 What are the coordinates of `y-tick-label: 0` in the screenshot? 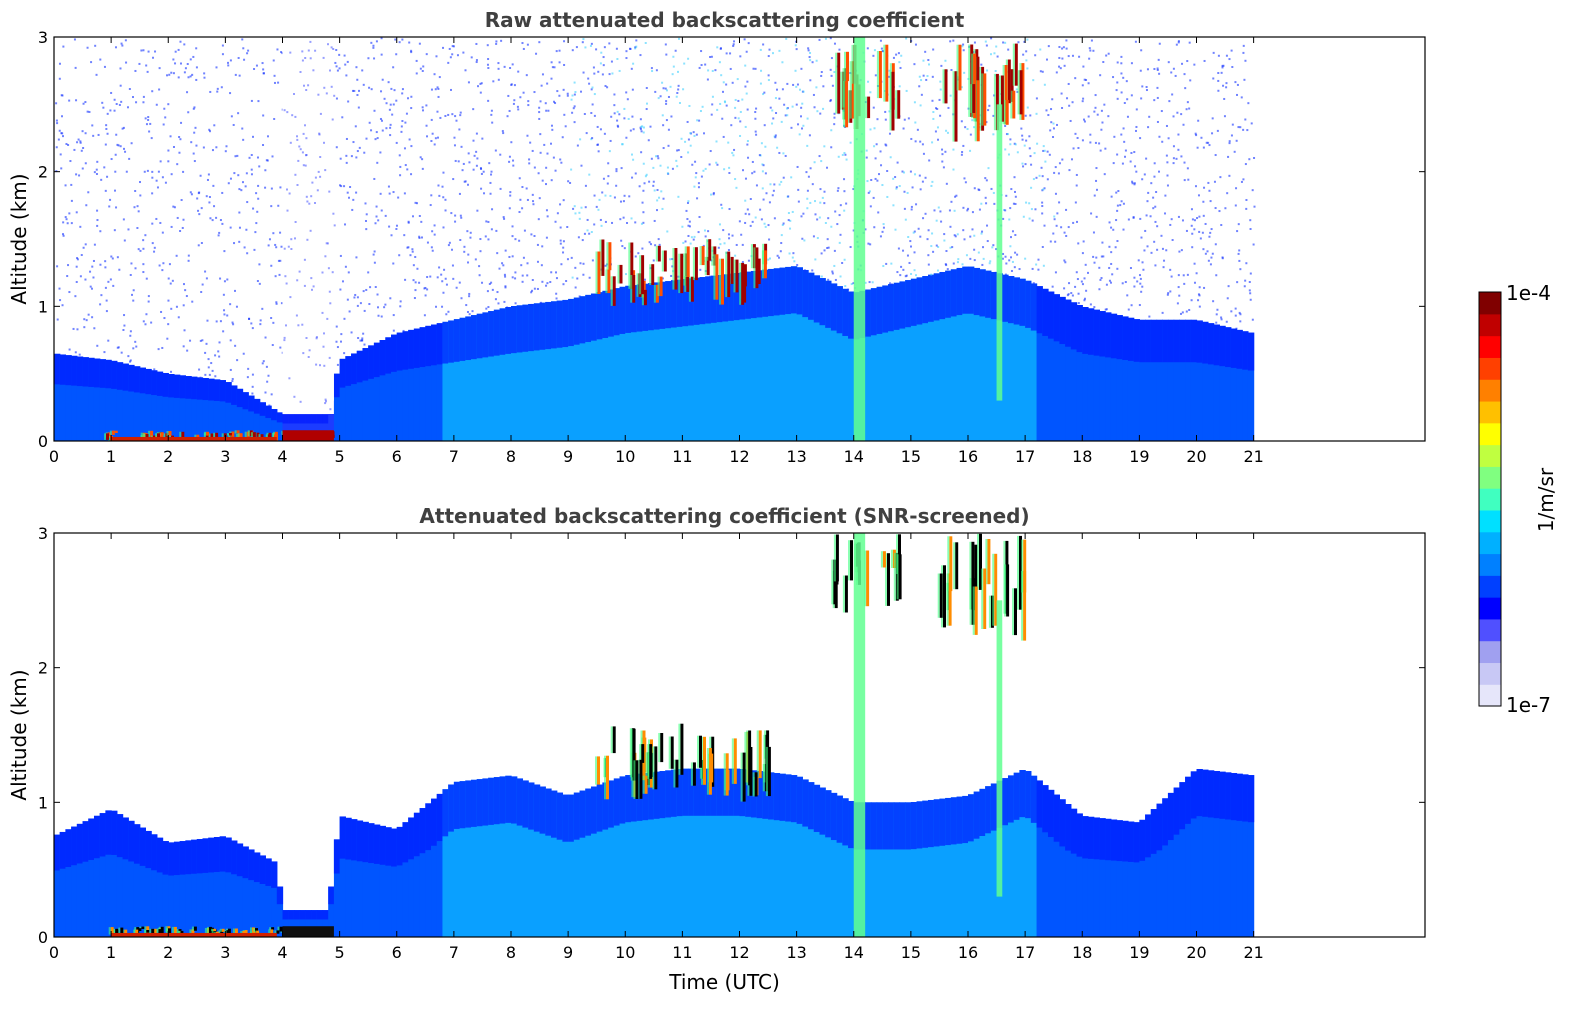 It's located at (43, 441).